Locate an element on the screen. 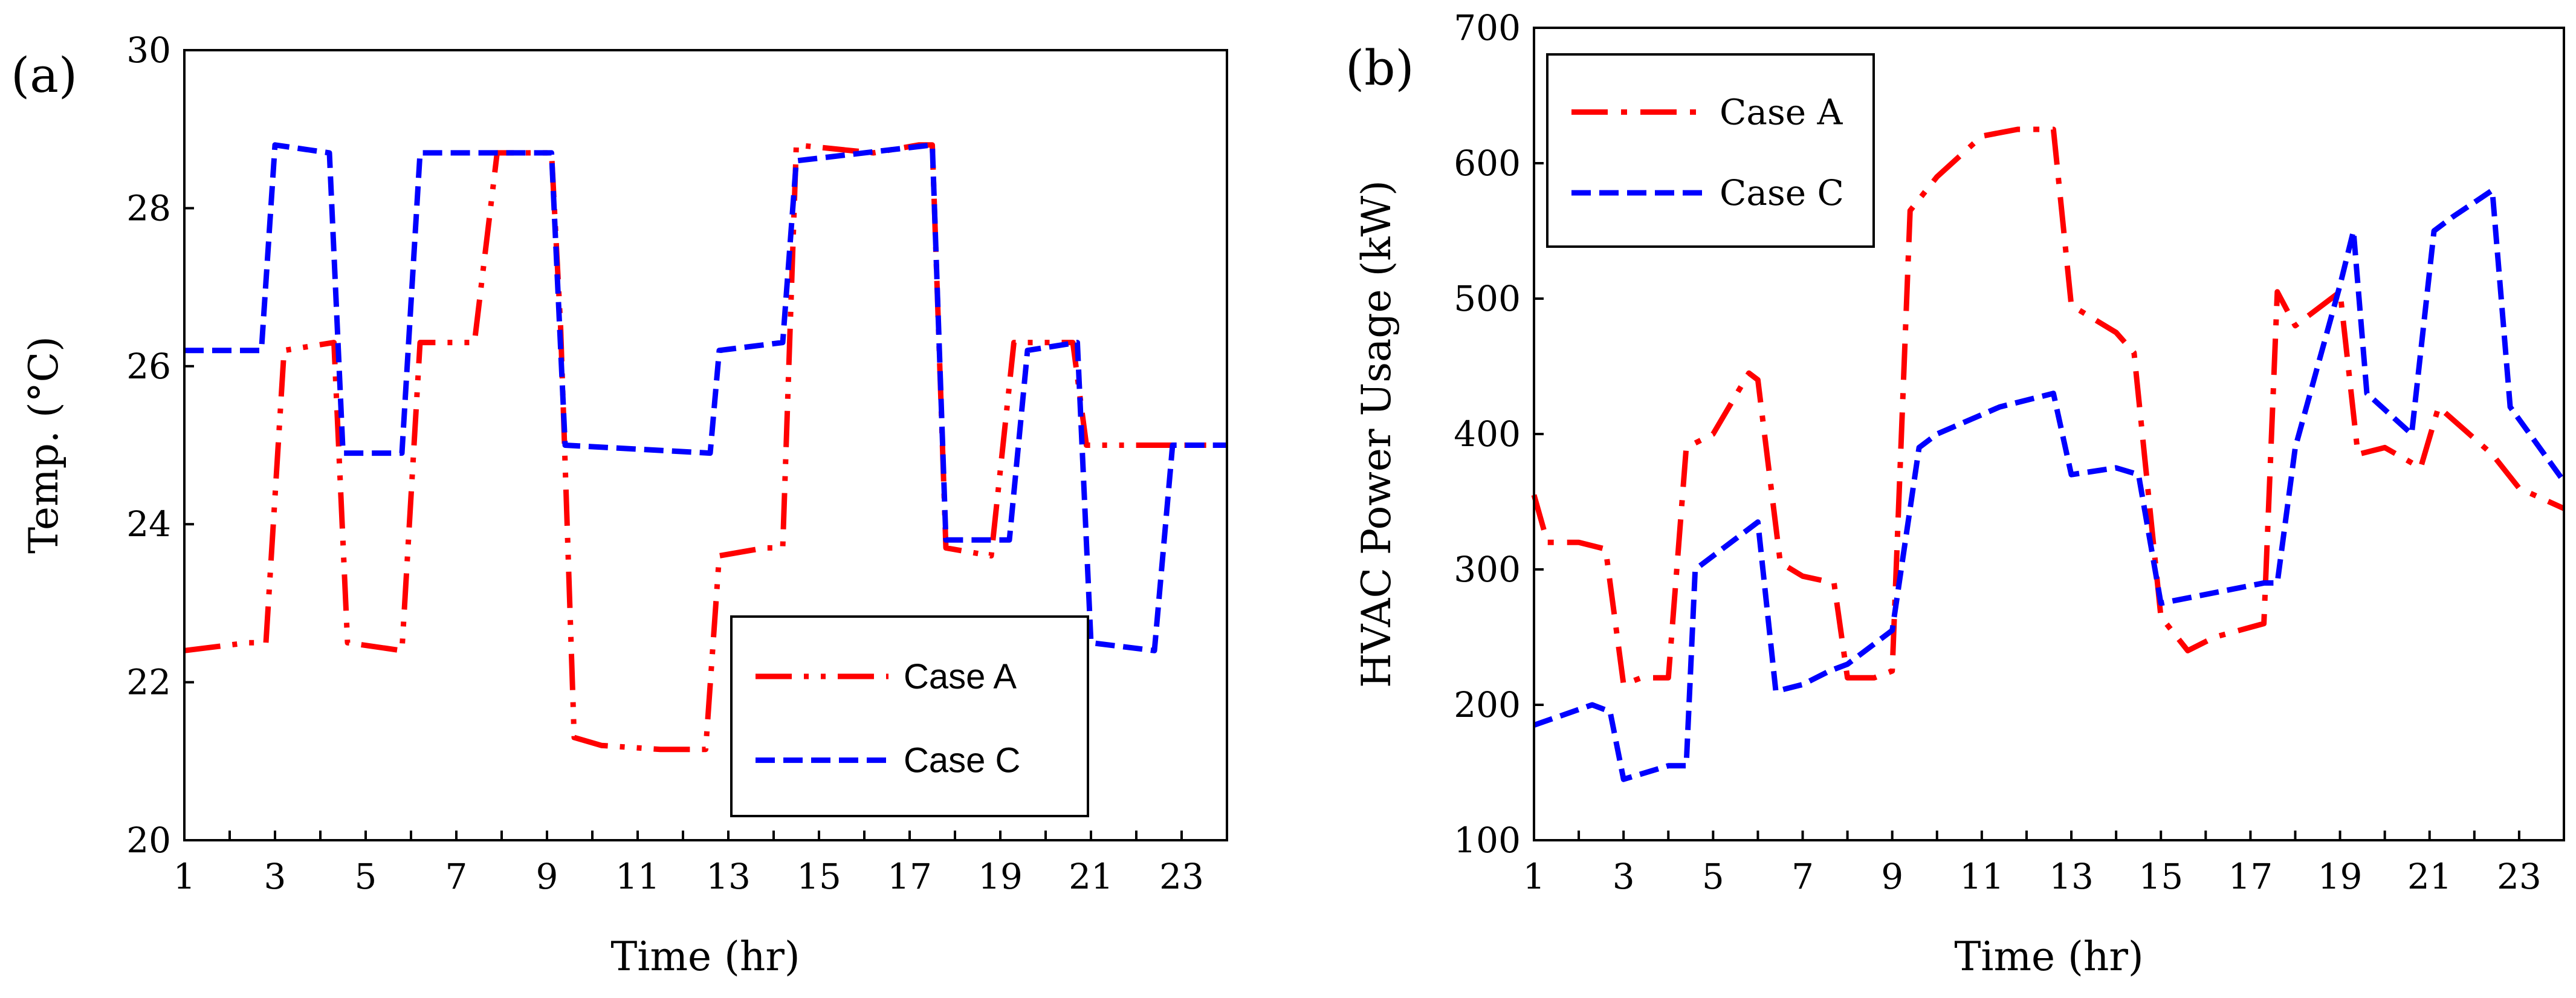 The width and height of the screenshot is (2576, 998). panel-b-y-tick-labels: 100 200 300 400 500 600 700 is located at coordinates (1487, 434).